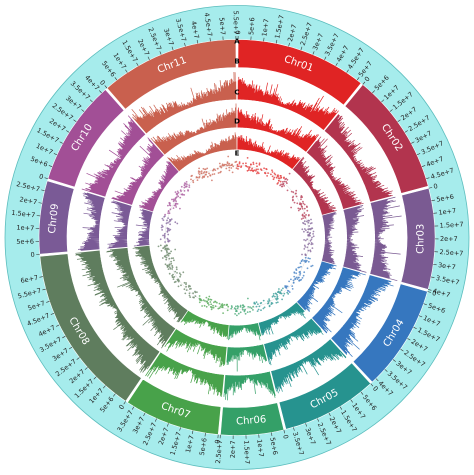 The image size is (474, 475). I want to click on ideogram-chr06, so click(252, 419).